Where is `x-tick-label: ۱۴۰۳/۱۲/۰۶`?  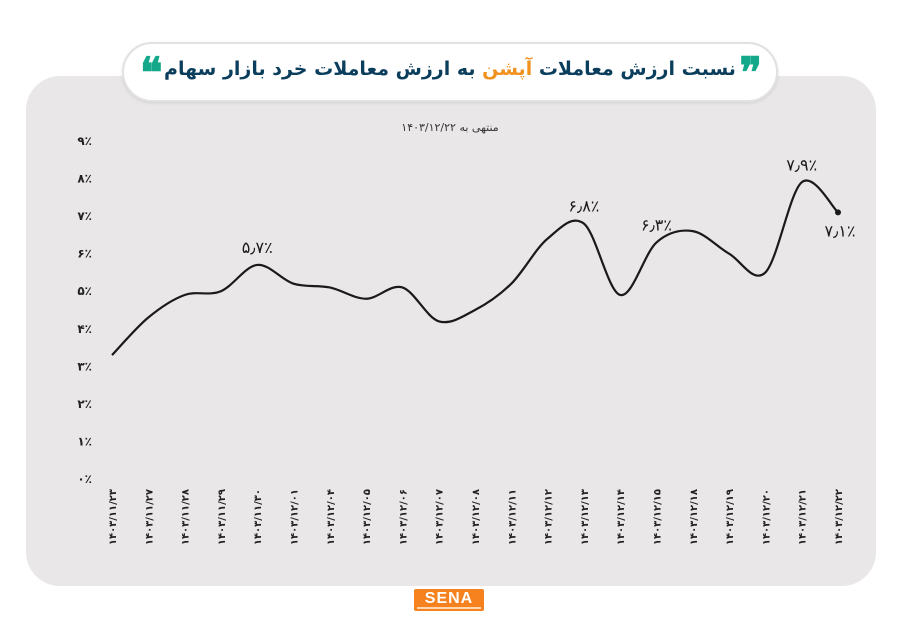
x-tick-label: ۱۴۰۳/۱۲/۰۶ is located at coordinates (403, 517).